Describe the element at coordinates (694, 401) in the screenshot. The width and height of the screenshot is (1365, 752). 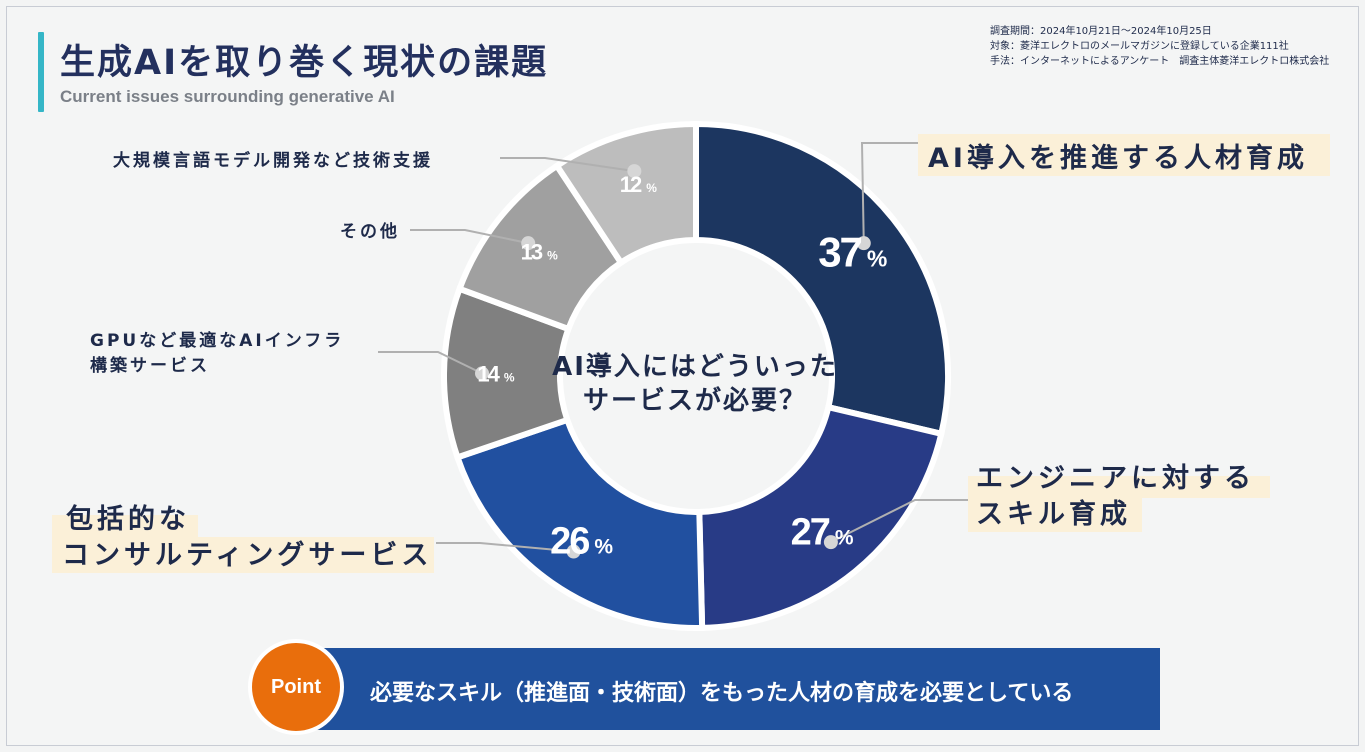
I see `center-question-line2: サービスが必要？` at that location.